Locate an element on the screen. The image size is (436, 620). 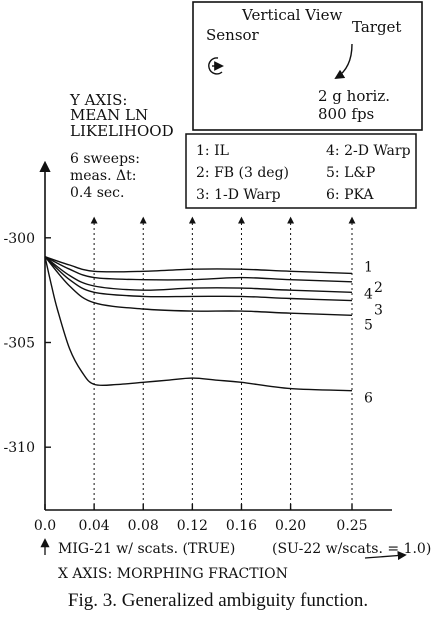
sweeps-line-1: 6 sweeps: is located at coordinates (105, 159).